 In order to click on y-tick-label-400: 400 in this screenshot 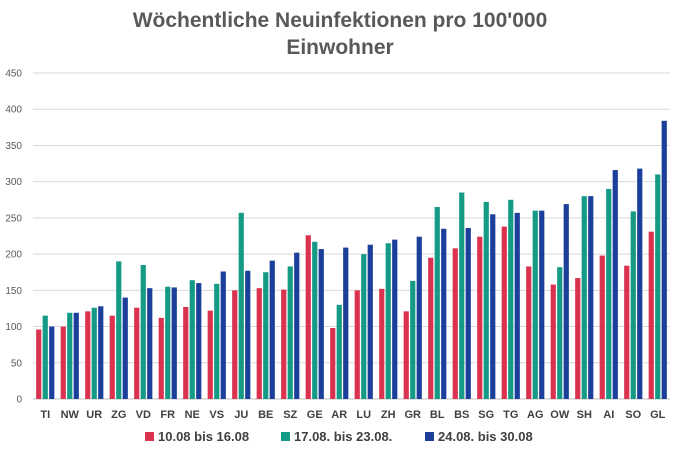, I will do `click(13, 110)`.